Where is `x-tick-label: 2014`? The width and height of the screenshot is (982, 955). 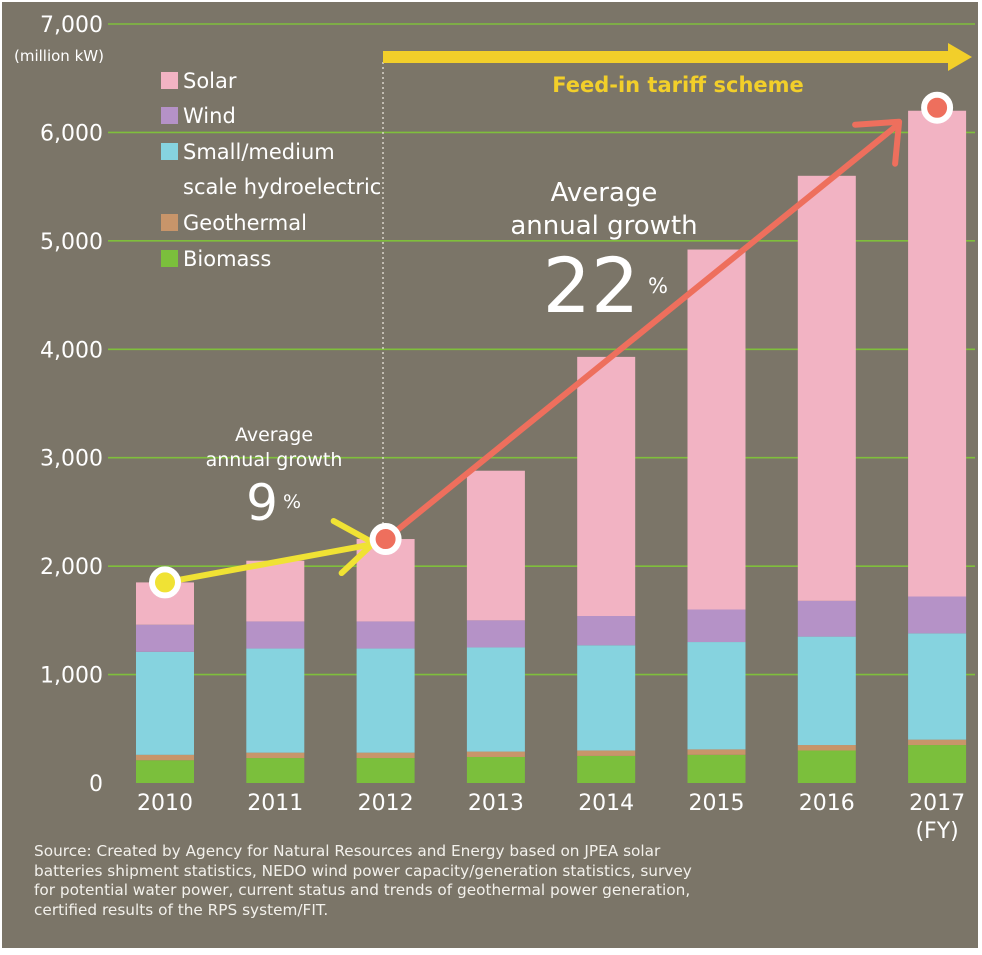
x-tick-label: 2014 is located at coordinates (606, 803).